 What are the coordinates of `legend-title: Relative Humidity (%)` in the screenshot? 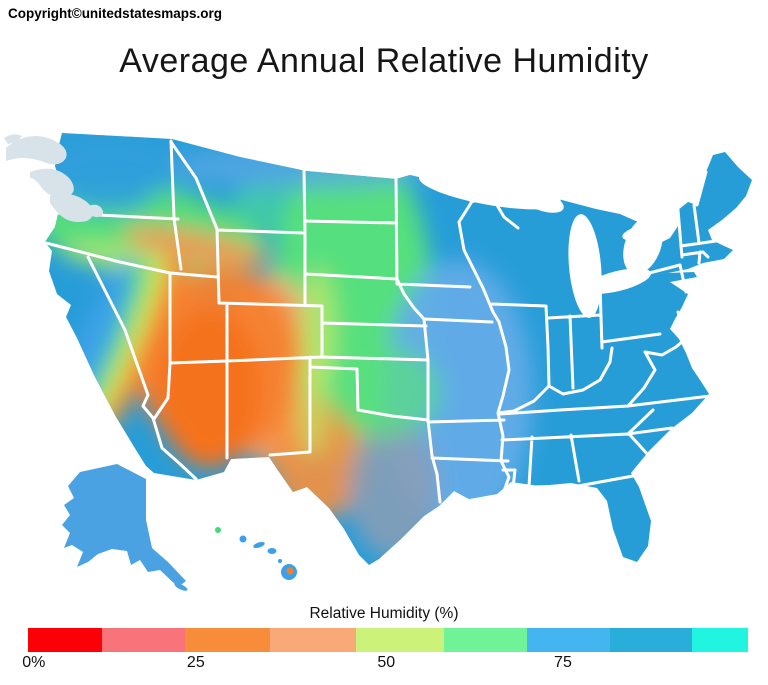 It's located at (384, 613).